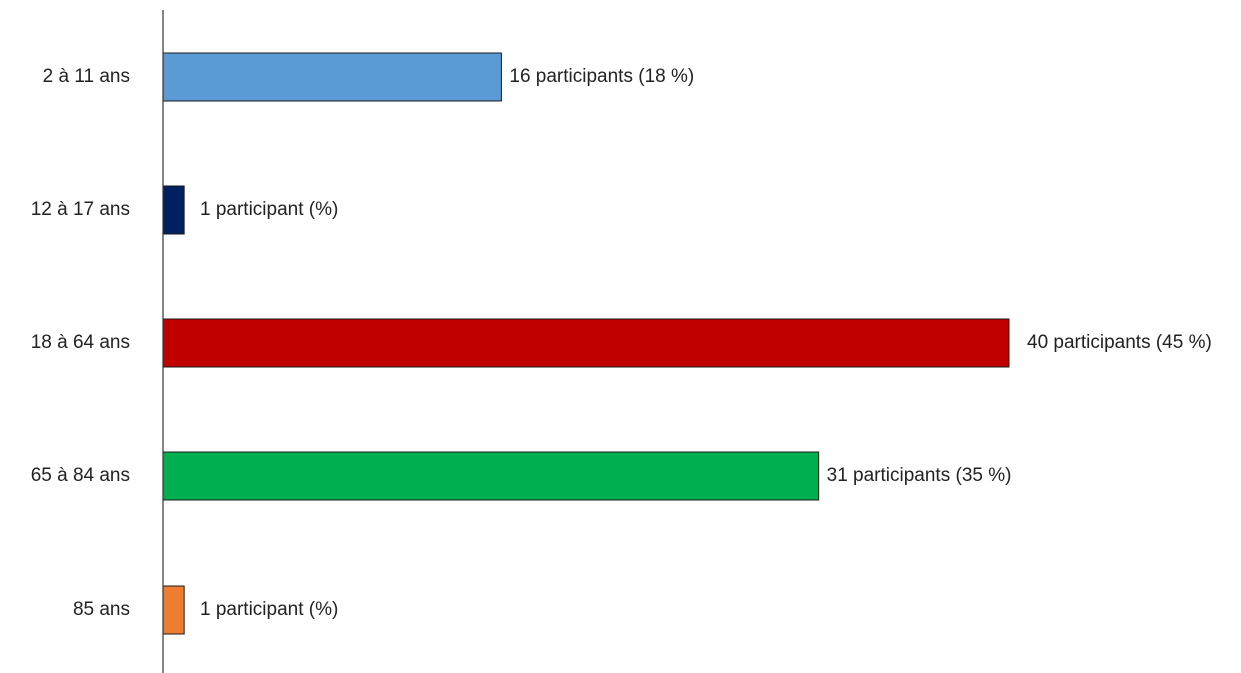 The width and height of the screenshot is (1241, 673). I want to click on category-label: 18 à 64 ans, so click(80, 342).